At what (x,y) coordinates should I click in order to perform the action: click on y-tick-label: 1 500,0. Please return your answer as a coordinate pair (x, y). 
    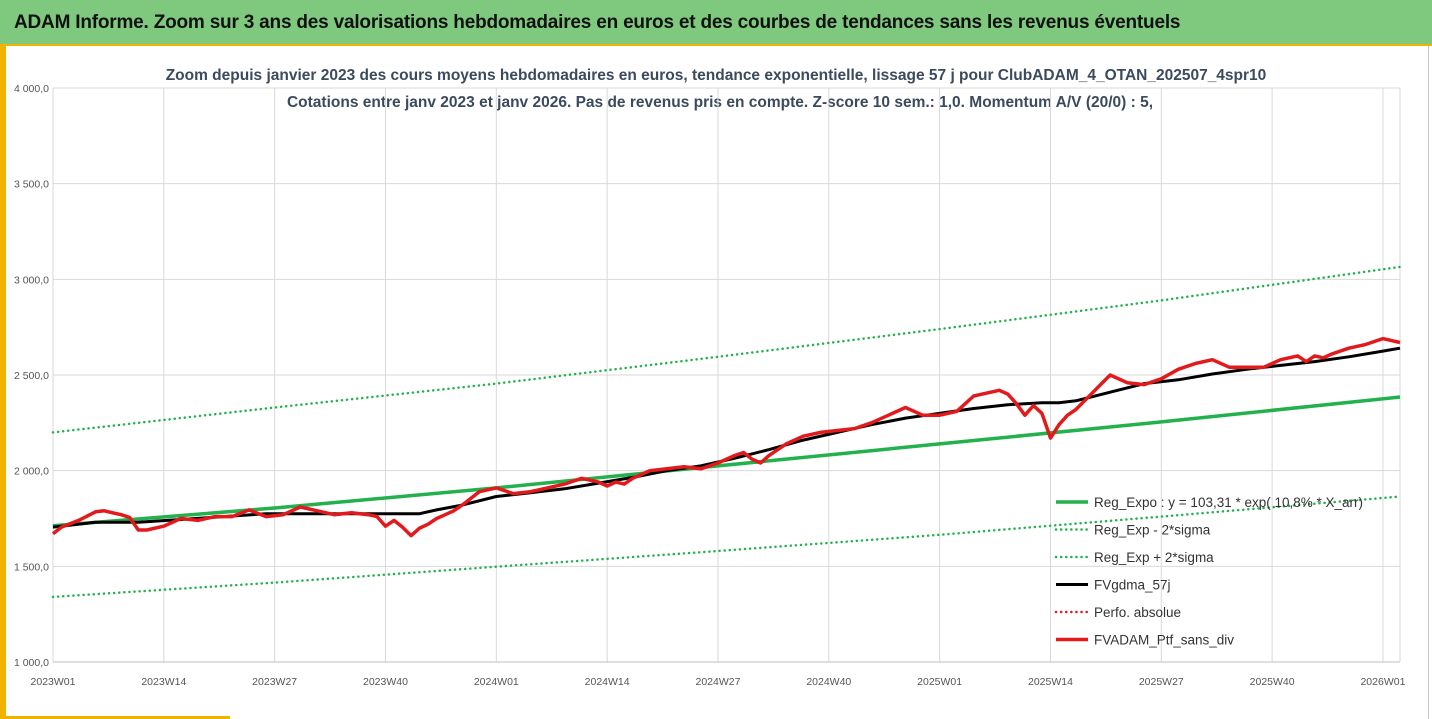
    Looking at the image, I should click on (31, 567).